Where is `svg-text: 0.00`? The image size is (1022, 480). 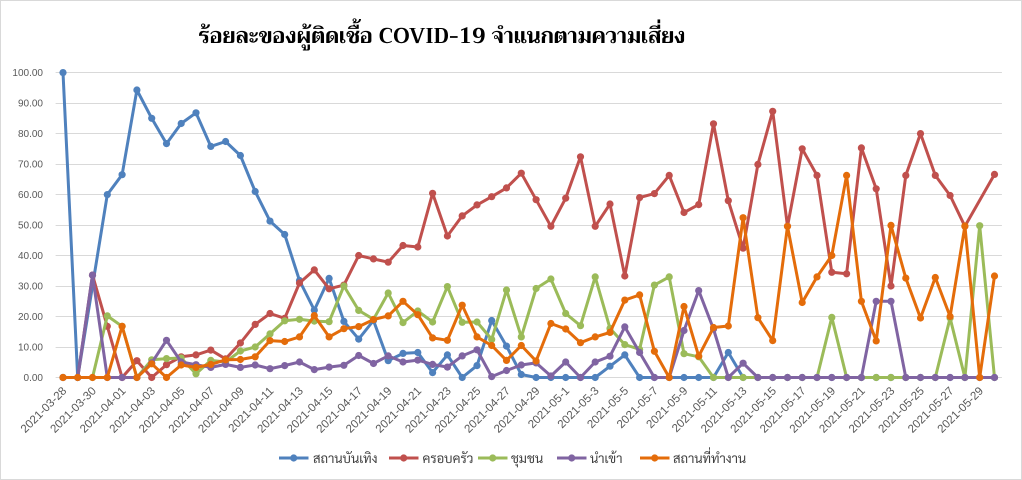 svg-text: 0.00 is located at coordinates (34, 378).